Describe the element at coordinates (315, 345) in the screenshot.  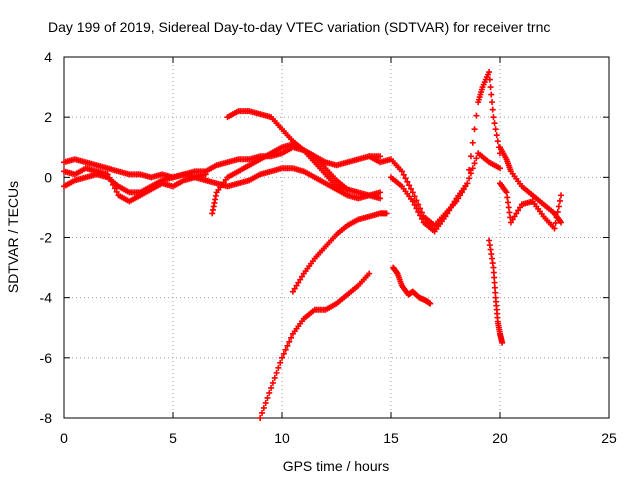
I see `series-arc-g` at that location.